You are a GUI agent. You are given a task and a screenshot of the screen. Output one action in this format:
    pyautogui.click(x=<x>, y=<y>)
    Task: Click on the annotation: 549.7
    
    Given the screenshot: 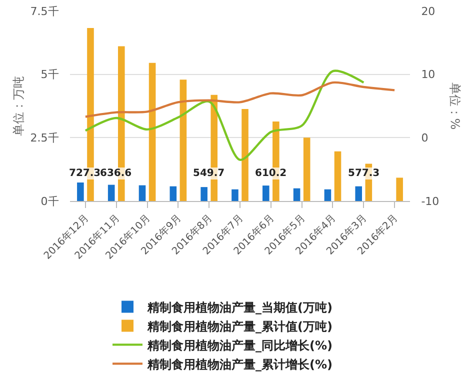 What is the action you would take?
    pyautogui.click(x=209, y=173)
    